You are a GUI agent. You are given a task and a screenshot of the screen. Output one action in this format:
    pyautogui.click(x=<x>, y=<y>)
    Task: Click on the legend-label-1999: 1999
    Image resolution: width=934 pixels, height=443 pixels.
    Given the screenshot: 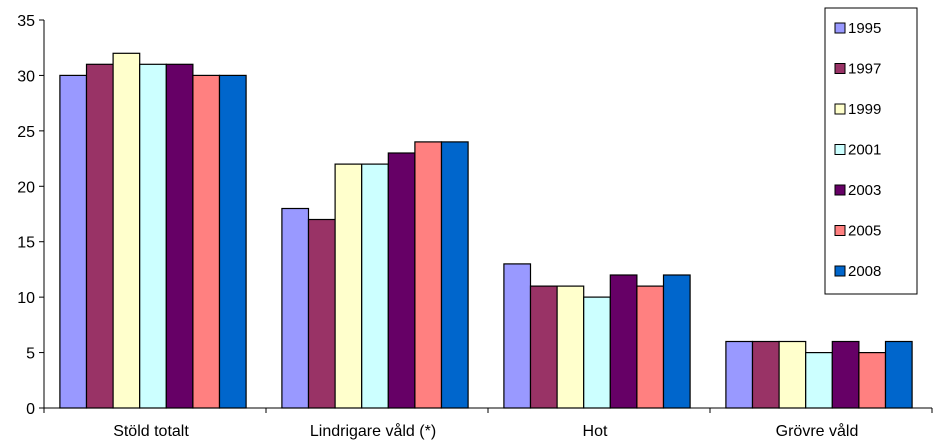 What is the action you would take?
    pyautogui.click(x=864, y=109)
    